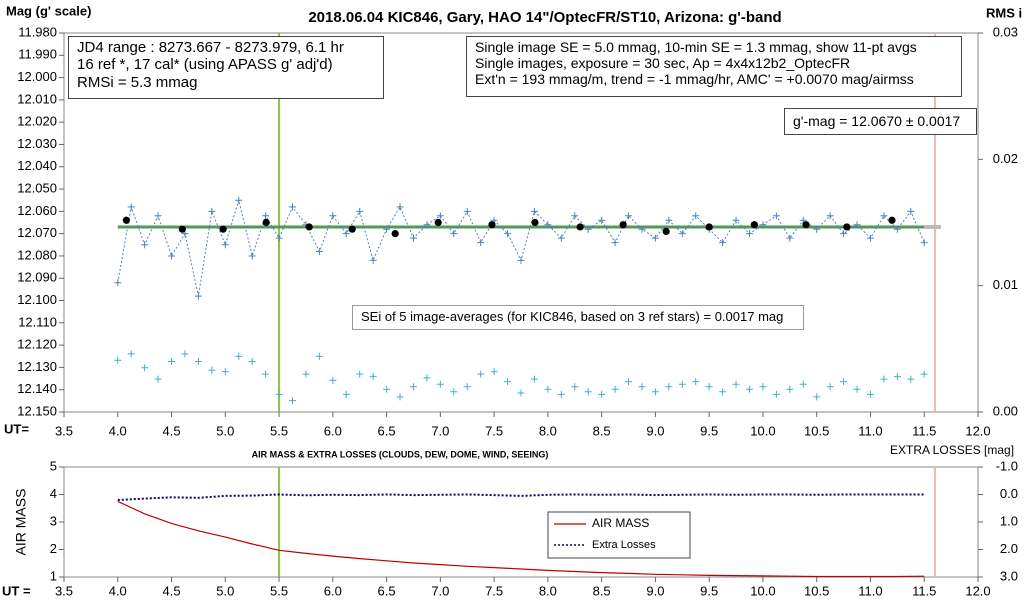 The image size is (1027, 604). I want to click on y-tick-label: 12.140, so click(37, 388).